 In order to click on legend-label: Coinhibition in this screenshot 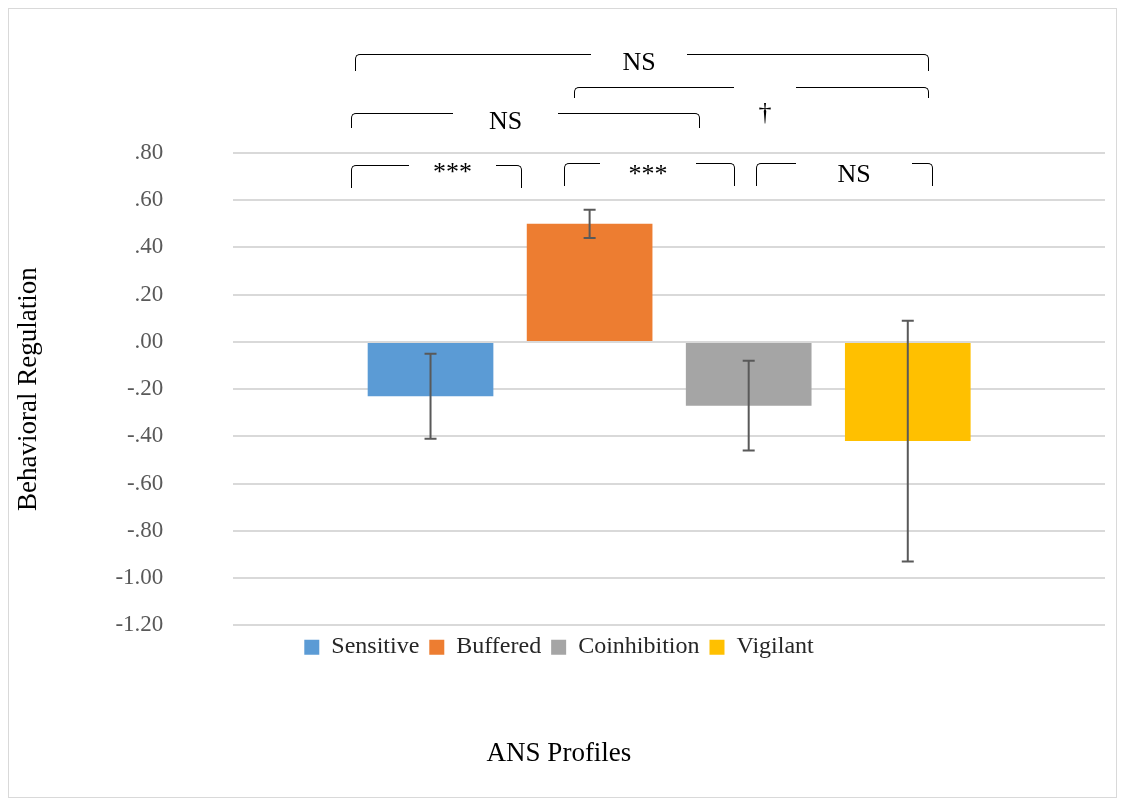, I will do `click(639, 645)`.